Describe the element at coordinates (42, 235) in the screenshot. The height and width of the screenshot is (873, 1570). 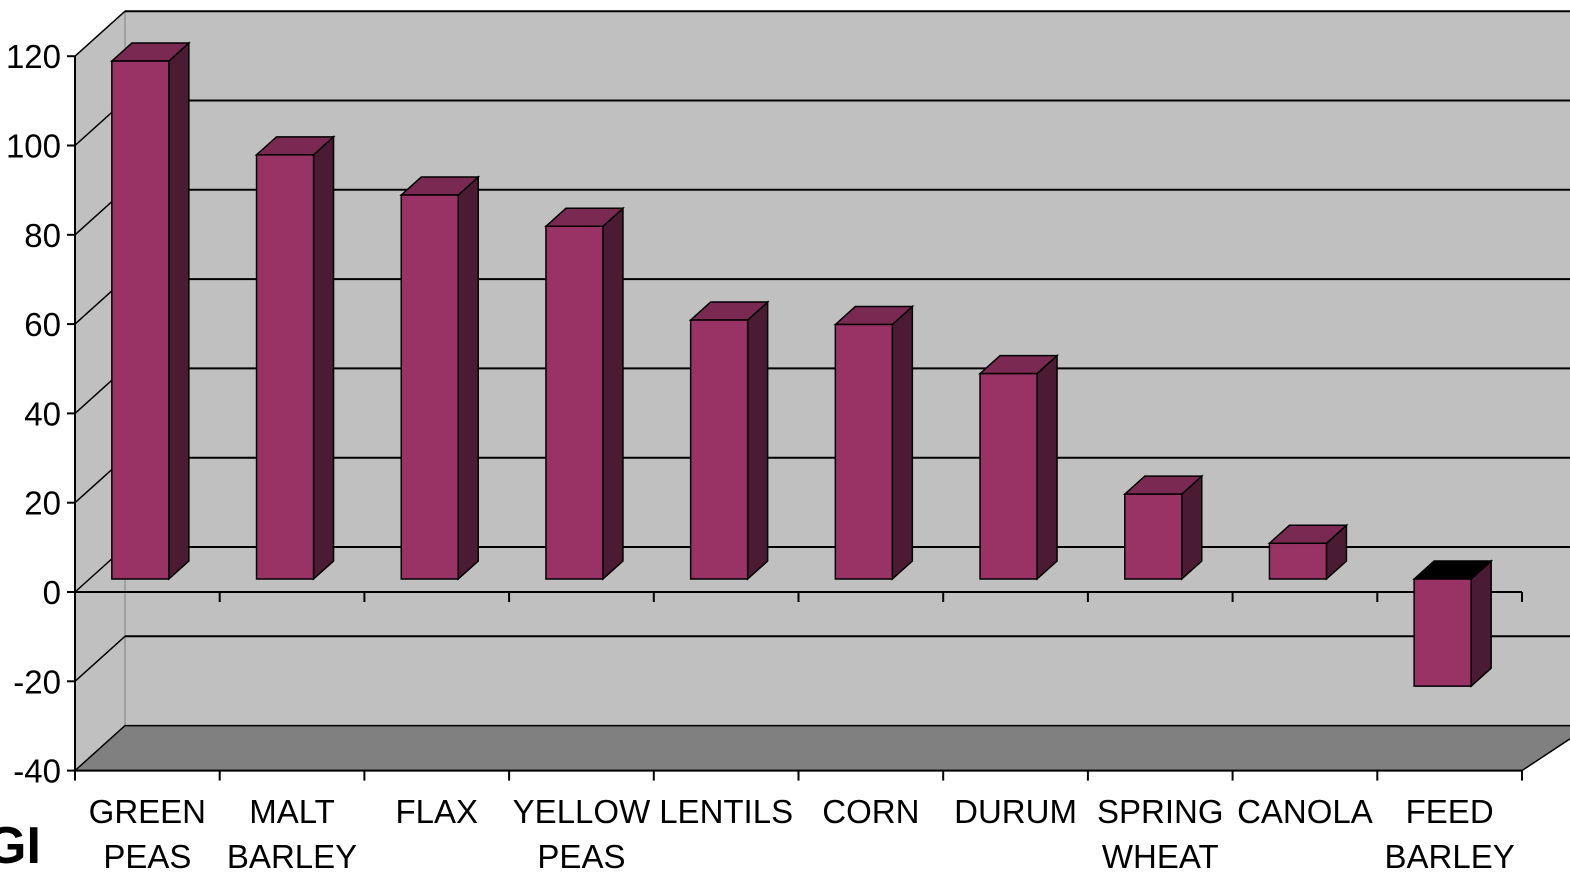
I see `y-tick-label: 80` at that location.